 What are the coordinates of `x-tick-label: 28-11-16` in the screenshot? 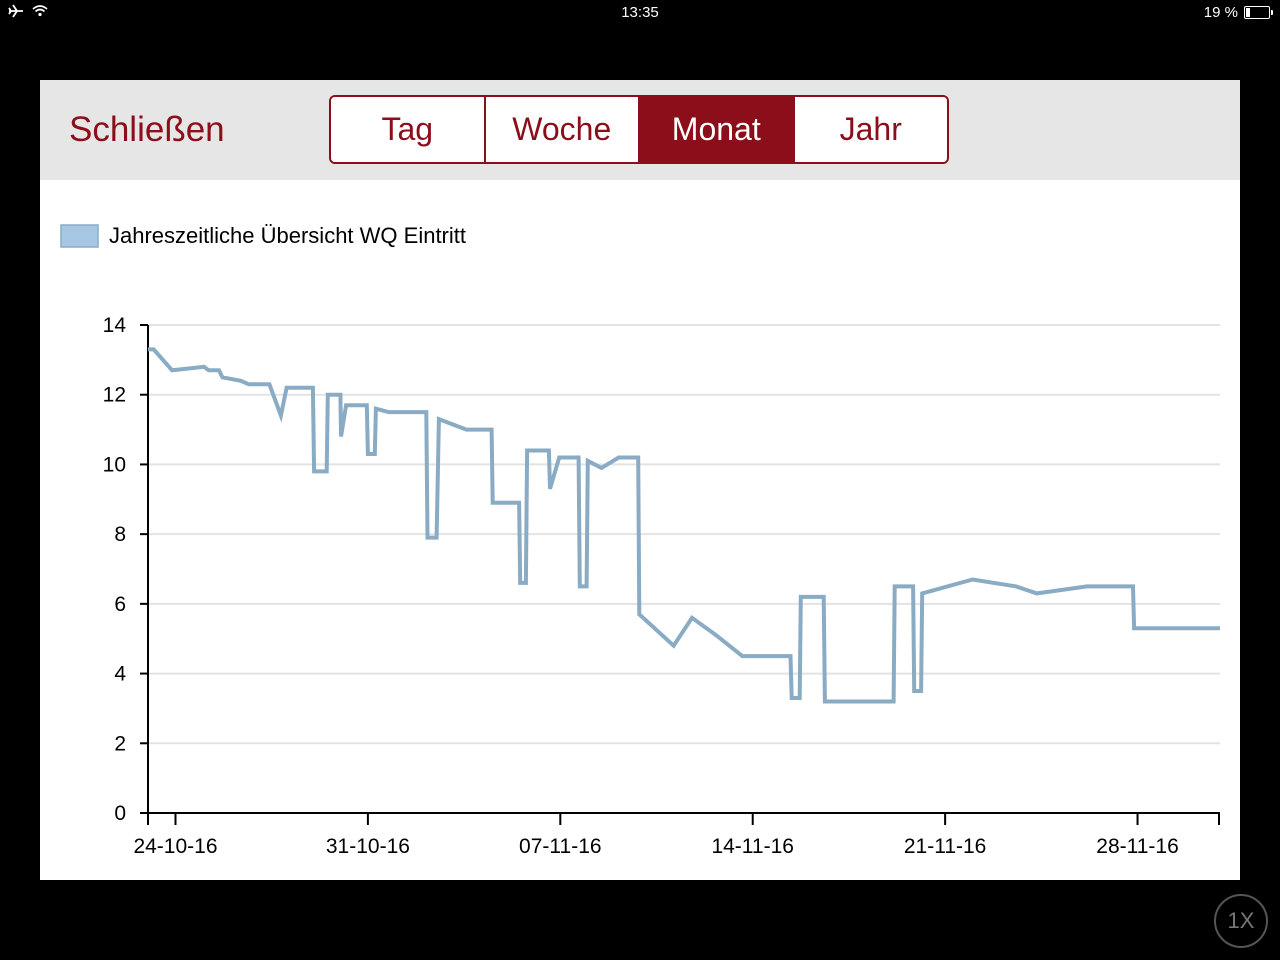 It's located at (1137, 846).